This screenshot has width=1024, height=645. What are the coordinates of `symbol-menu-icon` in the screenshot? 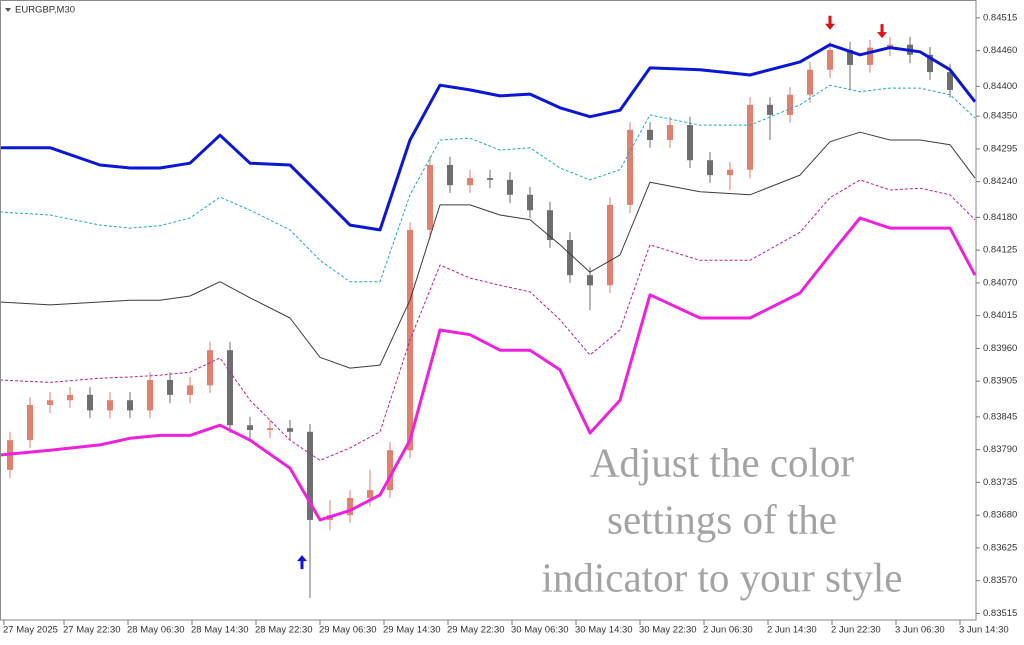 It's located at (8, 10).